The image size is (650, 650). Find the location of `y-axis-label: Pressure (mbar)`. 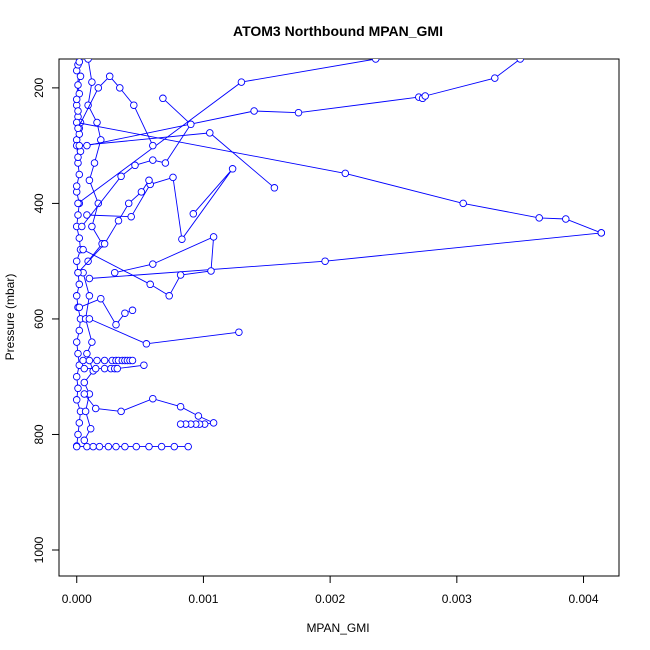

y-axis-label: Pressure (mbar) is located at coordinates (10, 317).